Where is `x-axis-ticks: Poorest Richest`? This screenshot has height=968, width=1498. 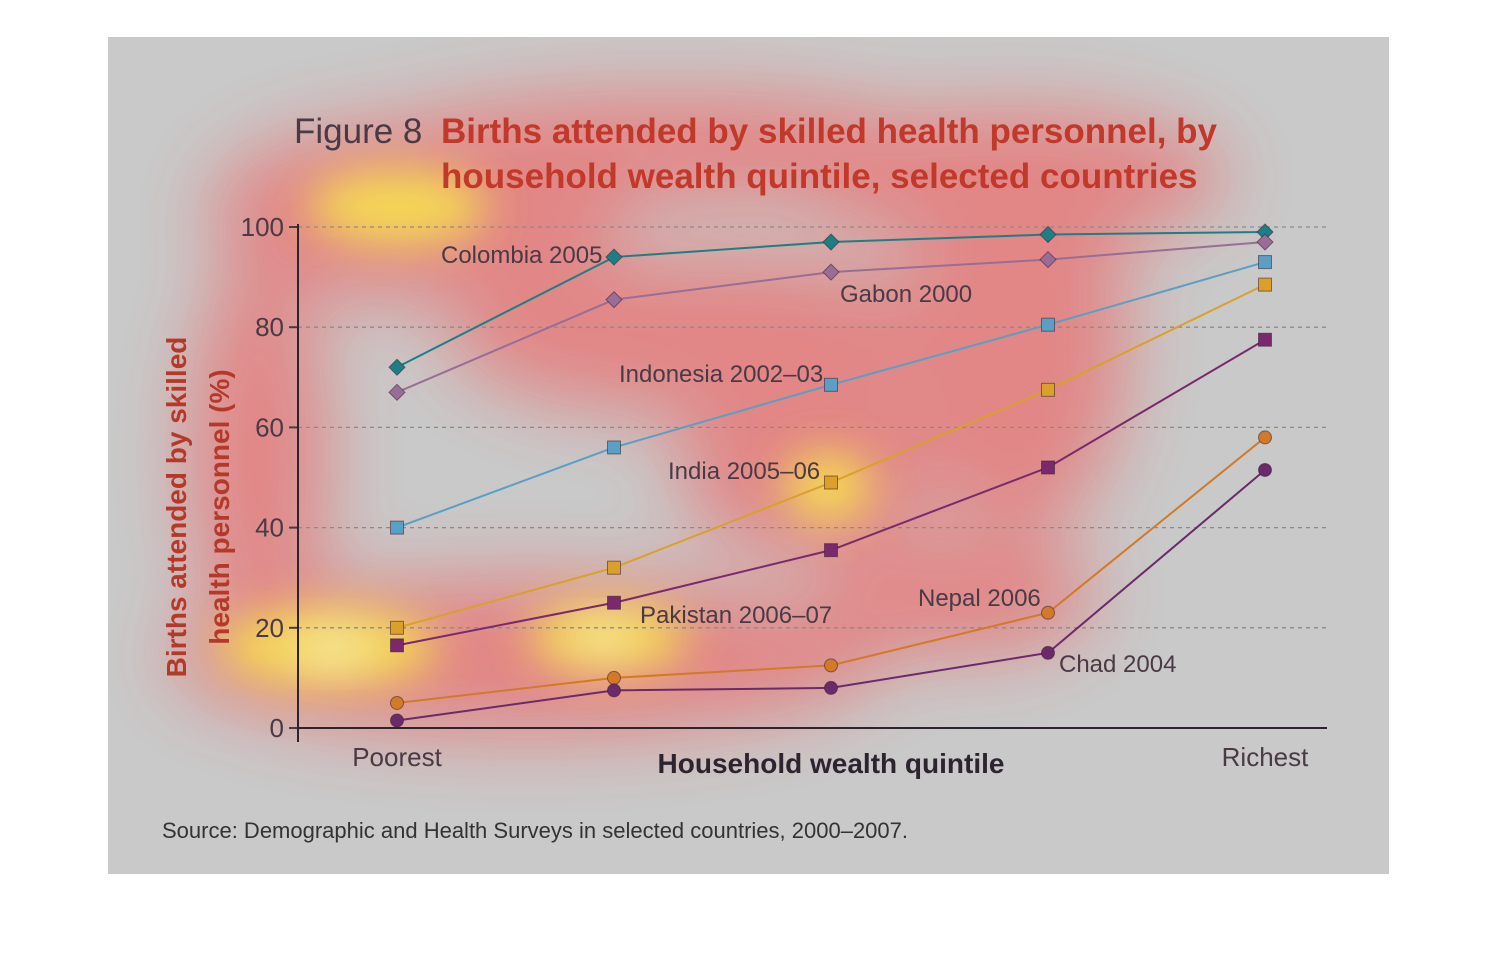 x-axis-ticks: Poorest Richest is located at coordinates (830, 757).